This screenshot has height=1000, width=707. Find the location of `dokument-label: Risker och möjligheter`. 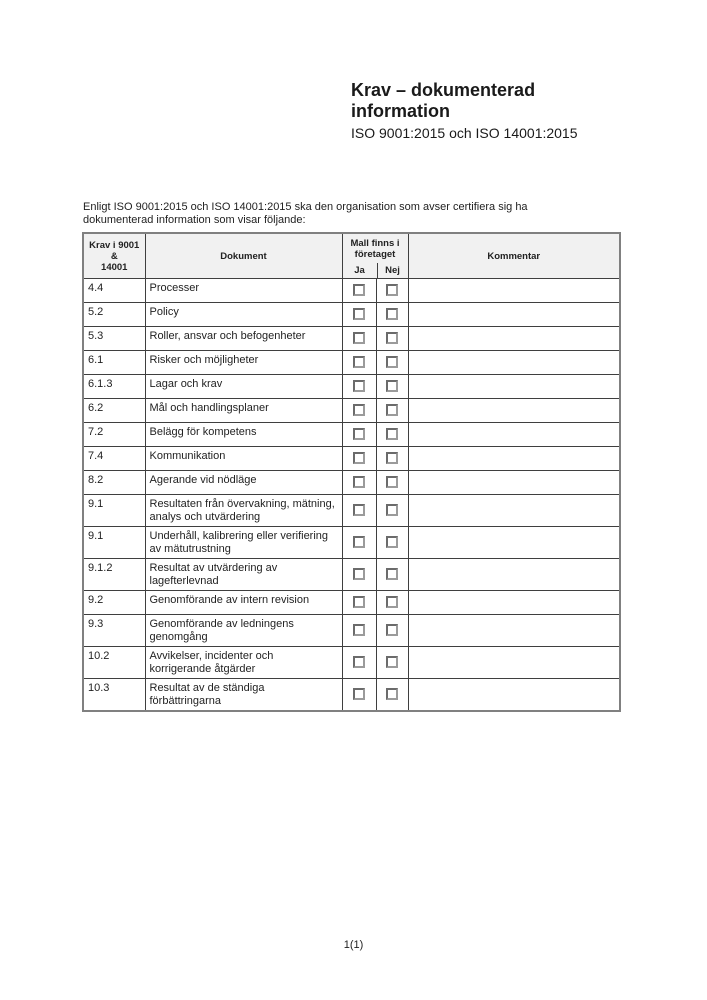

dokument-label: Risker och möjligheter is located at coordinates (243, 362).